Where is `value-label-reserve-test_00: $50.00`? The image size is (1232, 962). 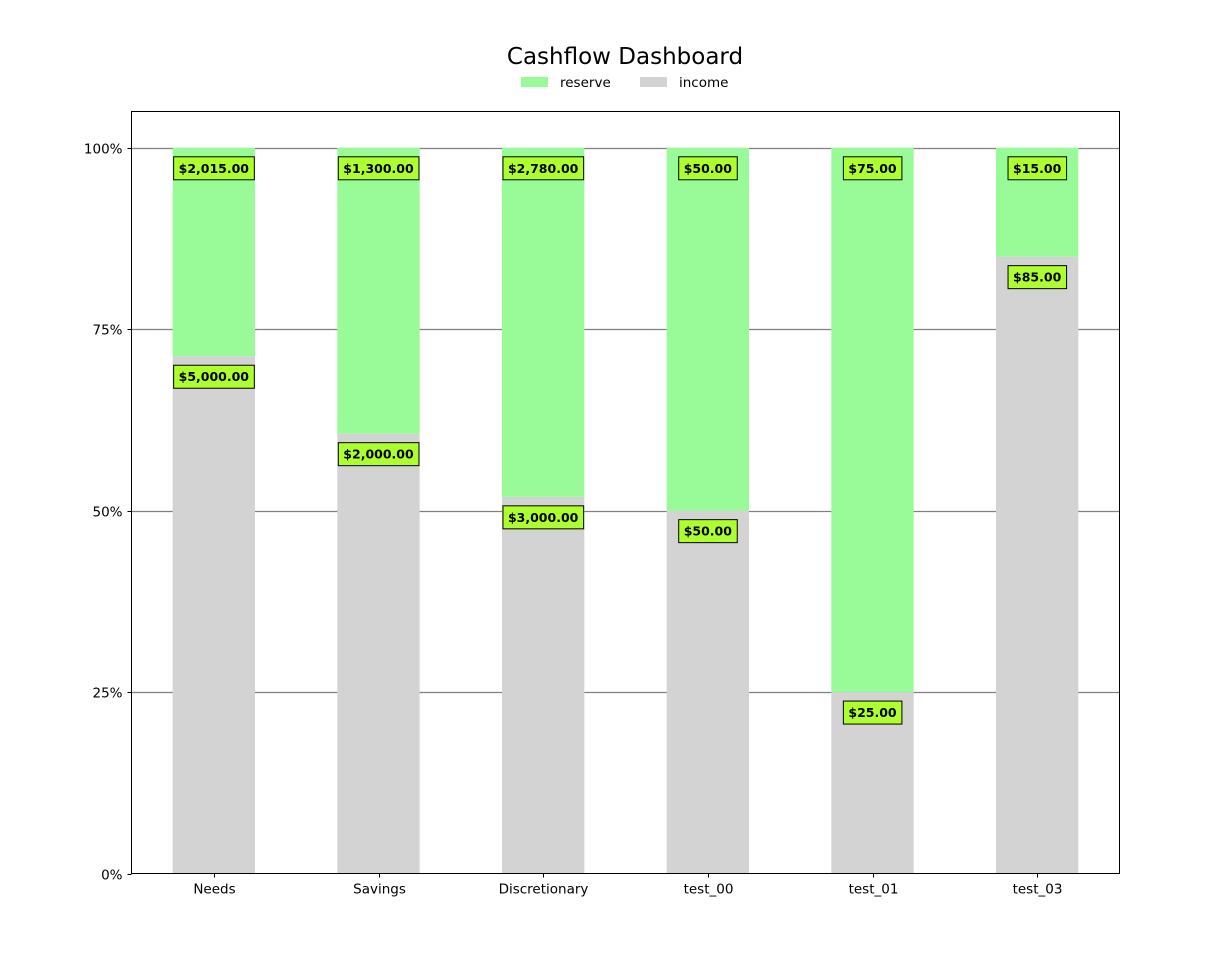 value-label-reserve-test_00: $50.00 is located at coordinates (708, 168).